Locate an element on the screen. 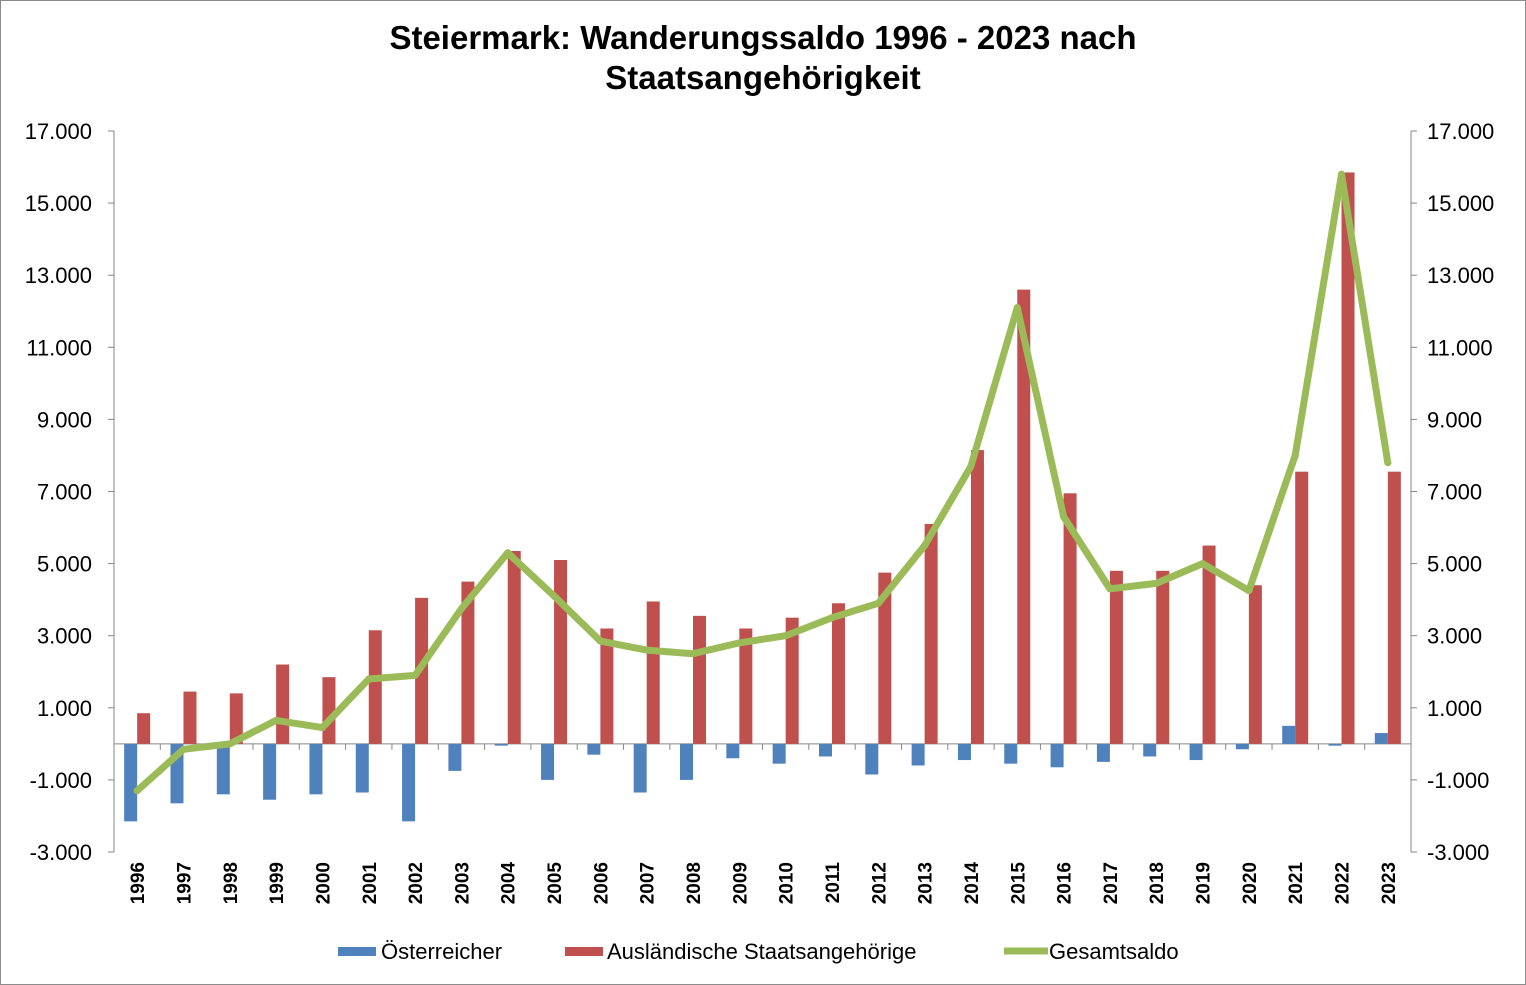  y-tick-label-left: 5.000 is located at coordinates (64, 564).